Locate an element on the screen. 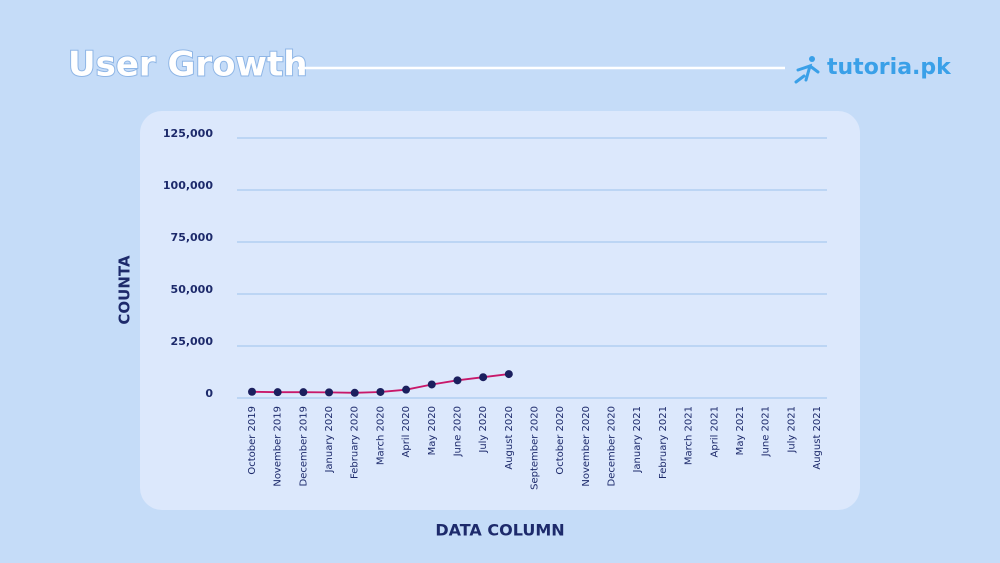 The image size is (1000, 563). x-tick-label: February 2020 is located at coordinates (355, 442).